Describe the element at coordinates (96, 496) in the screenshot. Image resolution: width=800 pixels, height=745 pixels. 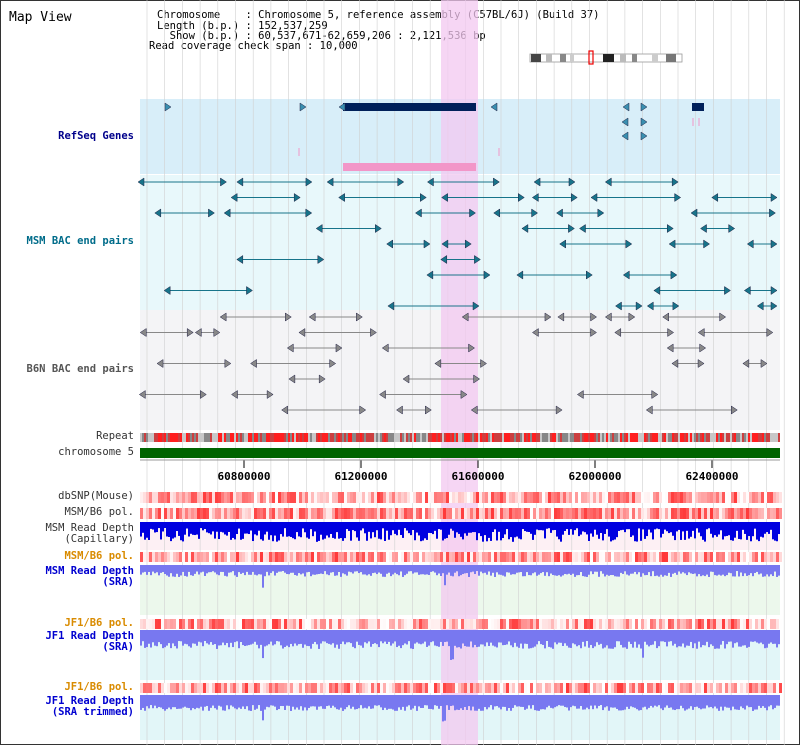
I see `dbsnp-label: dbSNP(Mouse)` at that location.